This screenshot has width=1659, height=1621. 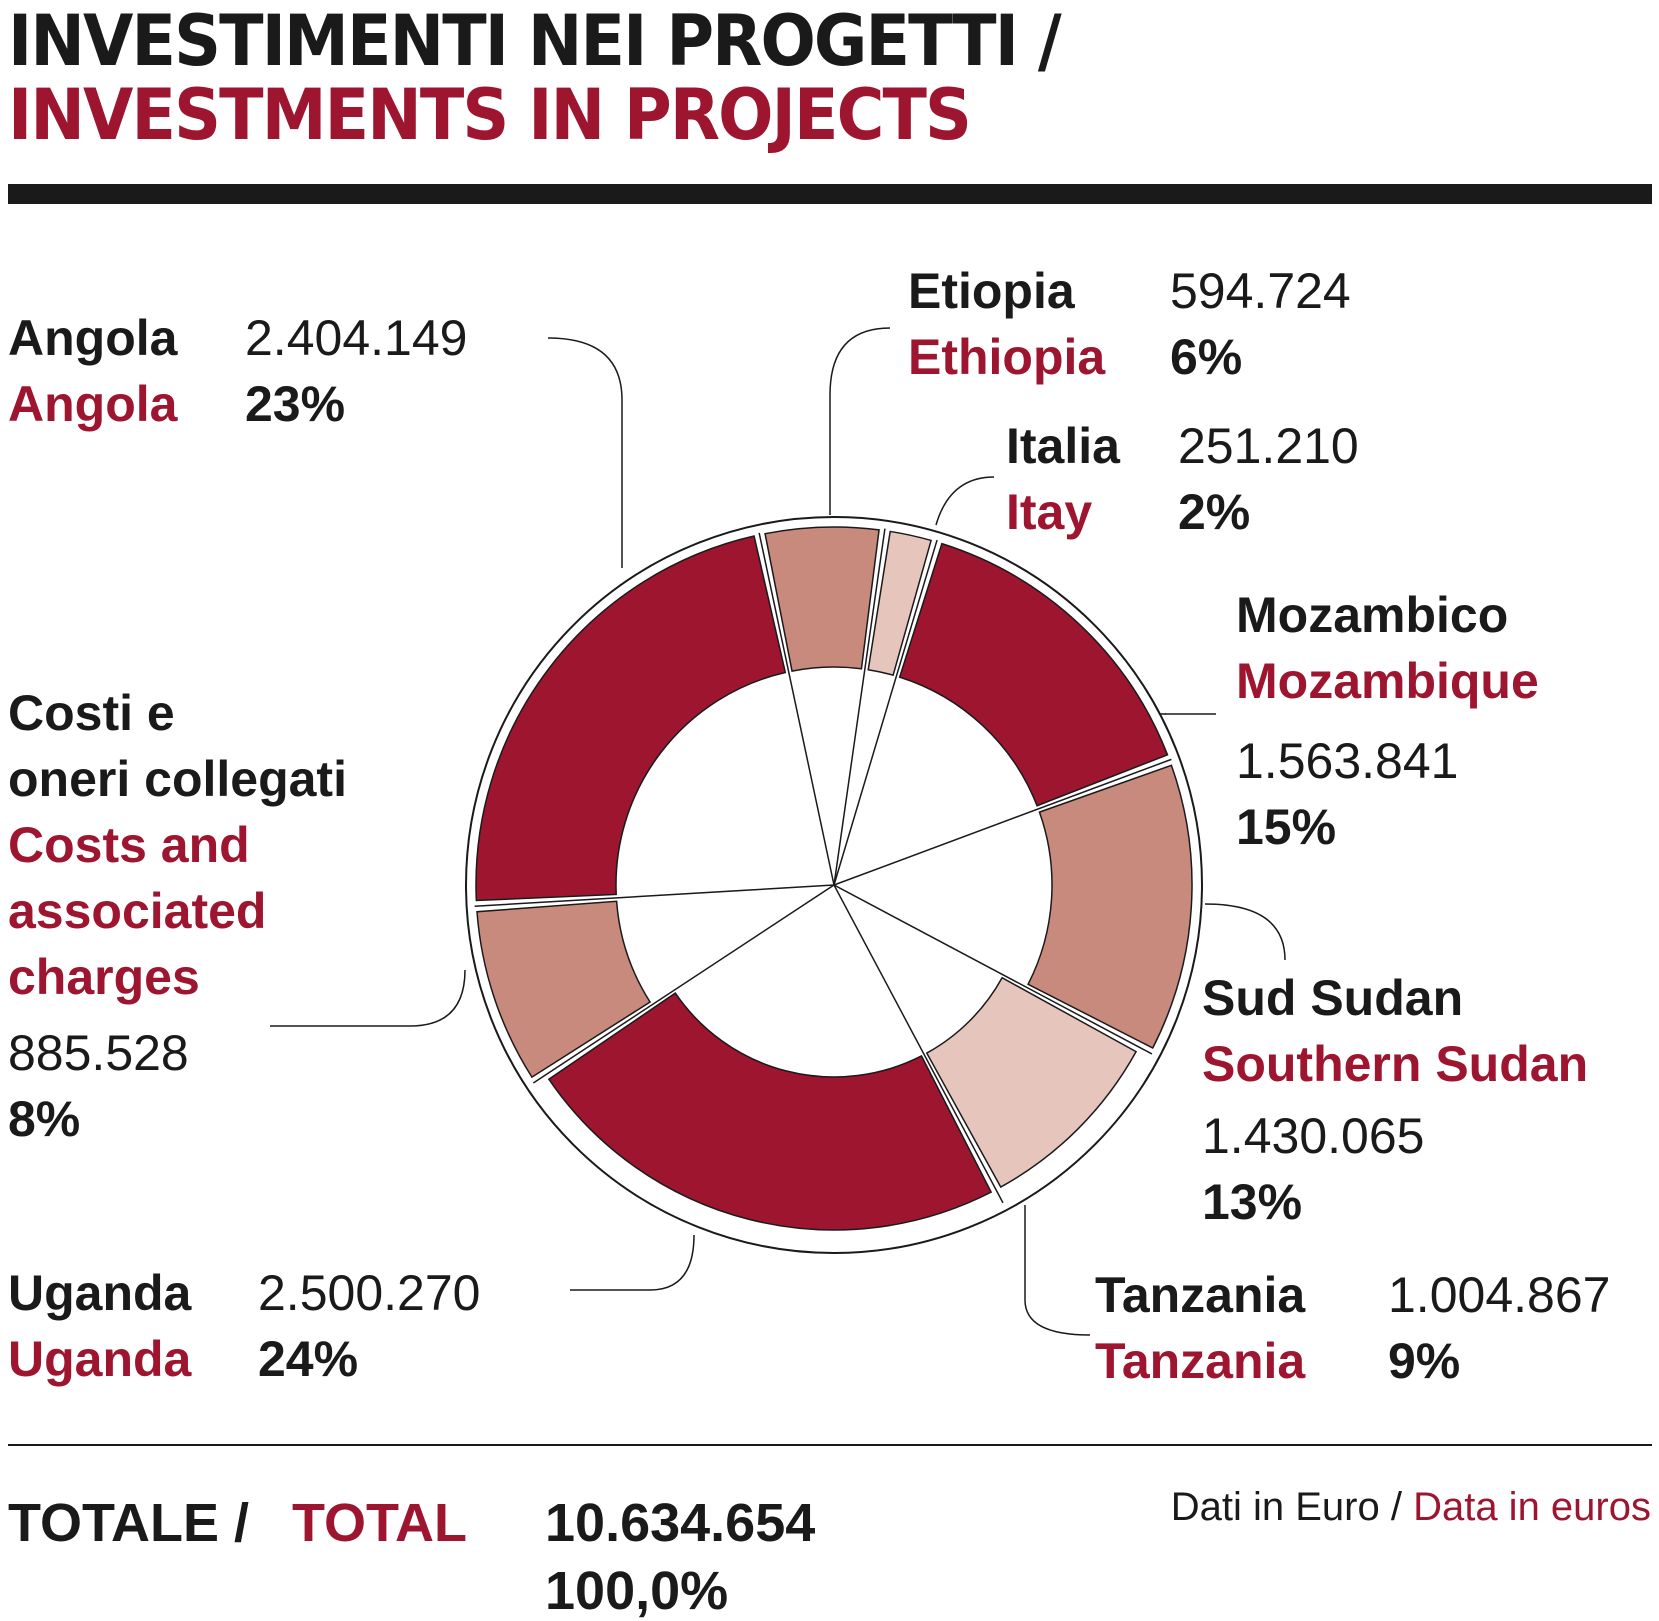 I want to click on label-sudan-en: Southern Sudan, so click(x=1395, y=1064).